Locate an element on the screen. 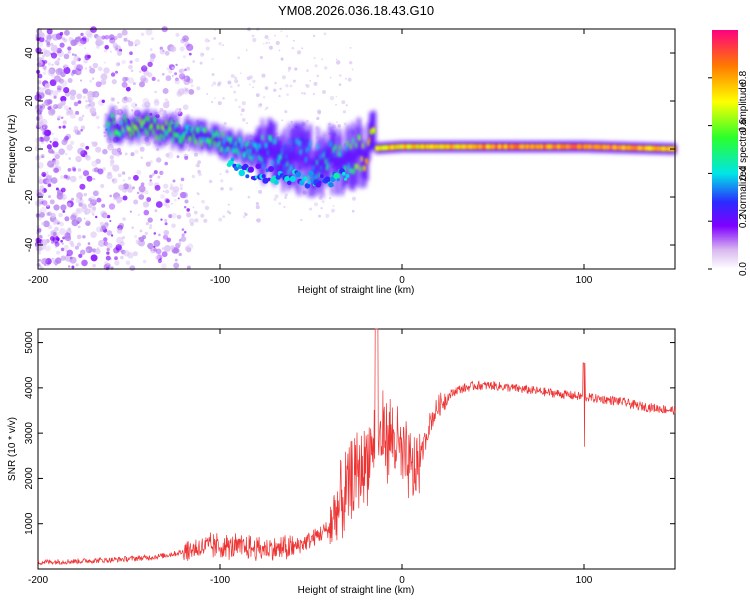 The height and width of the screenshot is (600, 750). snr-ylabel: SNR (10 * v/v) is located at coordinates (12, 449).